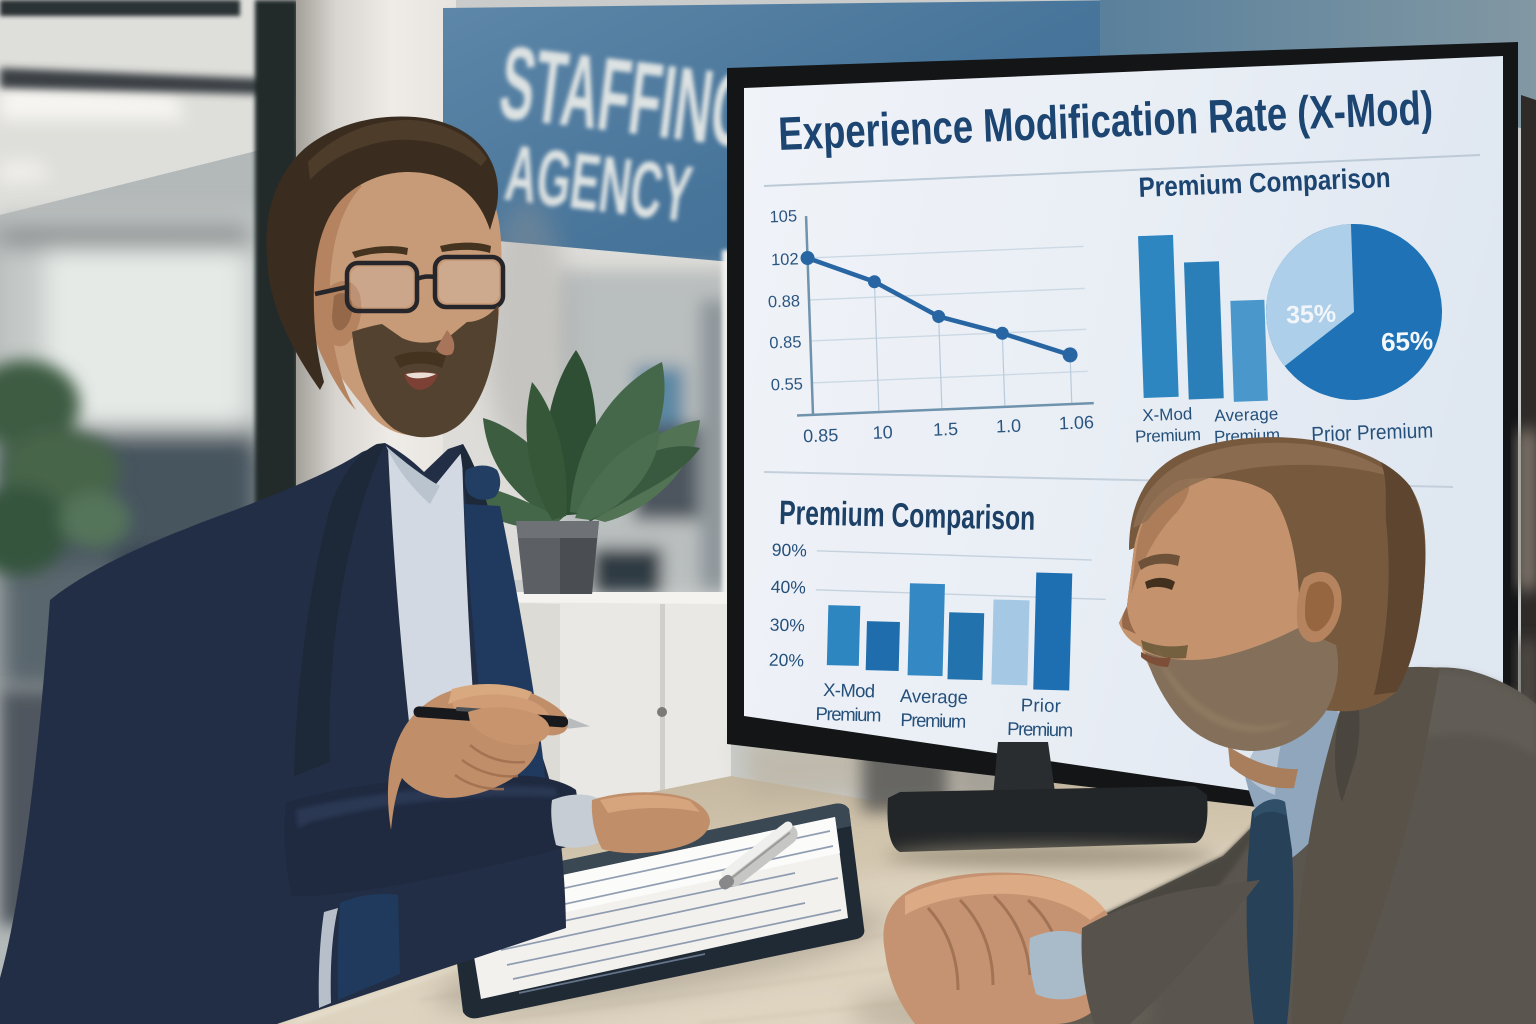 Image resolution: width=1536 pixels, height=1024 pixels. Describe the element at coordinates (790, 550) in the screenshot. I see `svg-text: 90%` at that location.